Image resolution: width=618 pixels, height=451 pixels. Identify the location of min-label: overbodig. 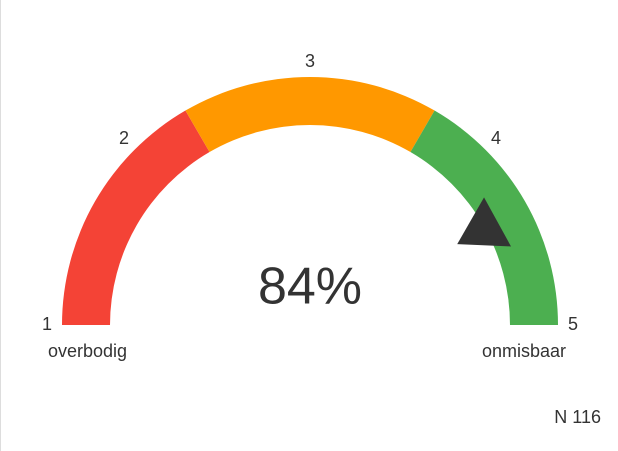
(87, 351).